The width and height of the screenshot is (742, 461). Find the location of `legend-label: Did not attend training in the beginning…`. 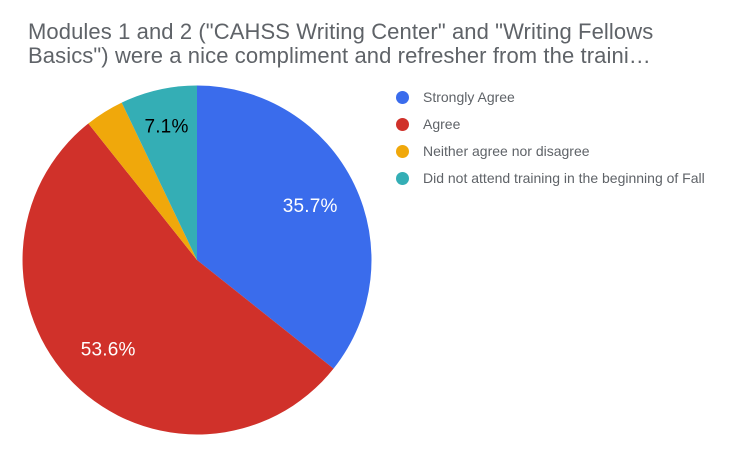

legend-label: Did not attend training in the beginning… is located at coordinates (564, 178).